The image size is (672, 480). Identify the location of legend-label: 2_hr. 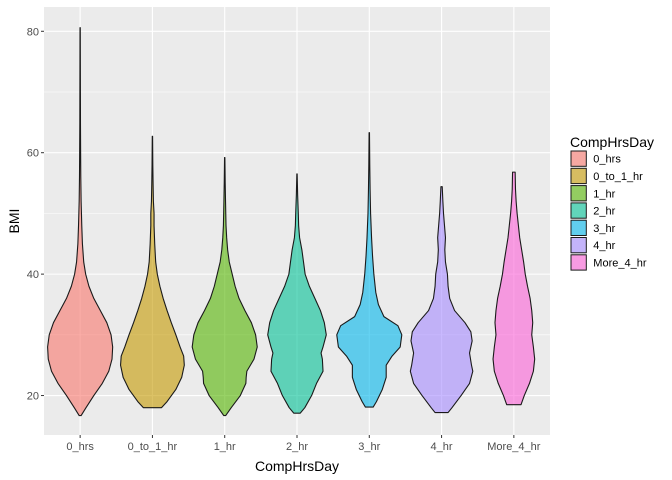
(604, 212).